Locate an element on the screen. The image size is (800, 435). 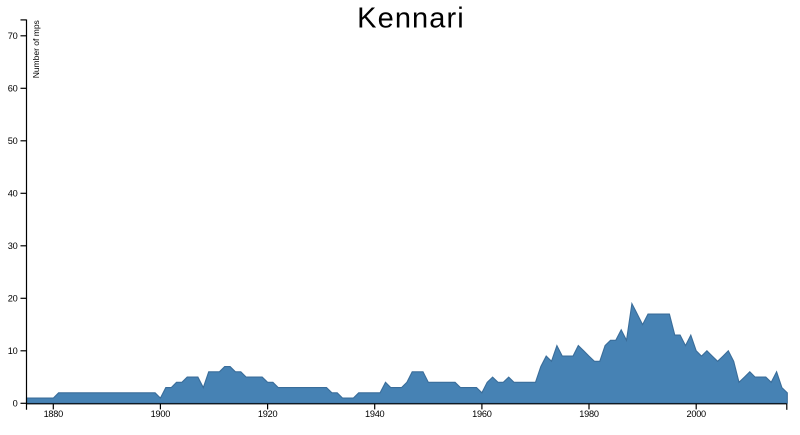
svg-text: 1900 is located at coordinates (161, 414).